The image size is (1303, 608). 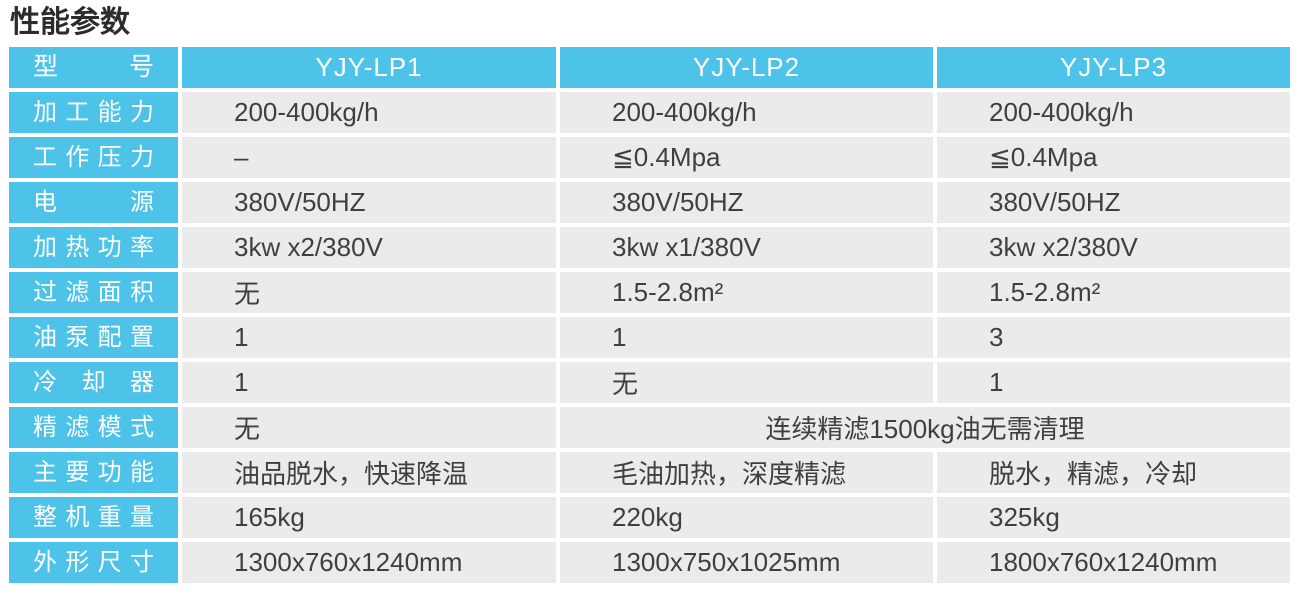 What do you see at coordinates (93, 562) in the screenshot?
I see `row-label: 外形尺寸` at bounding box center [93, 562].